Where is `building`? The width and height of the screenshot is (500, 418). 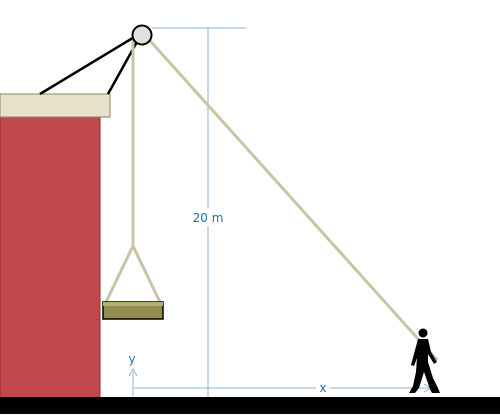 building is located at coordinates (50, 258).